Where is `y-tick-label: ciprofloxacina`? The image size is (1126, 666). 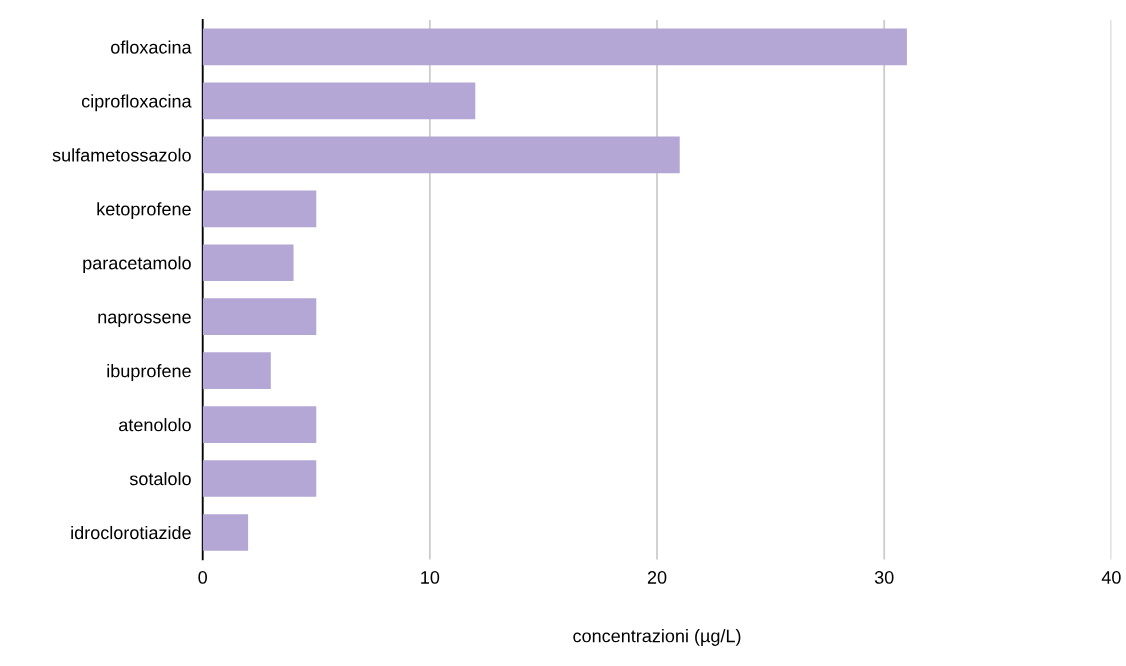
y-tick-label: ciprofloxacina is located at coordinates (136, 103).